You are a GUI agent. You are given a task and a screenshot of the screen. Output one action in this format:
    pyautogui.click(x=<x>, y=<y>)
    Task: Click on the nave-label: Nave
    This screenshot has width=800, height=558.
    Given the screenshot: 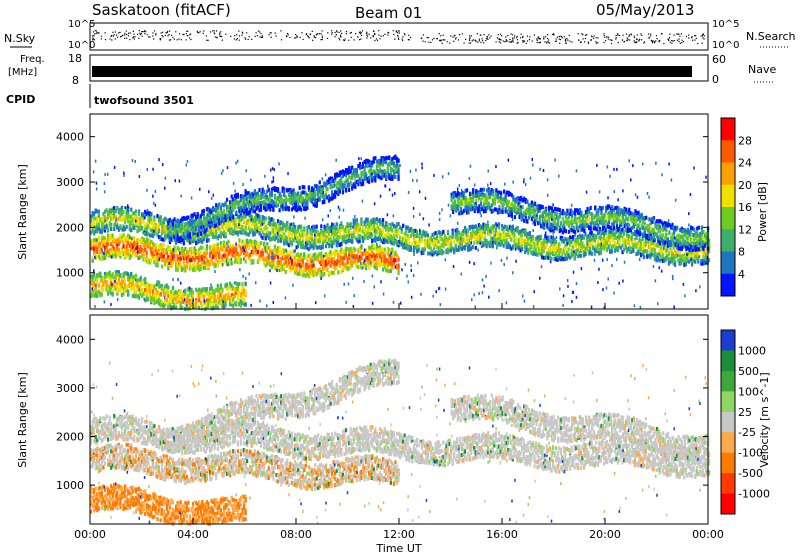 What is the action you would take?
    pyautogui.click(x=762, y=69)
    